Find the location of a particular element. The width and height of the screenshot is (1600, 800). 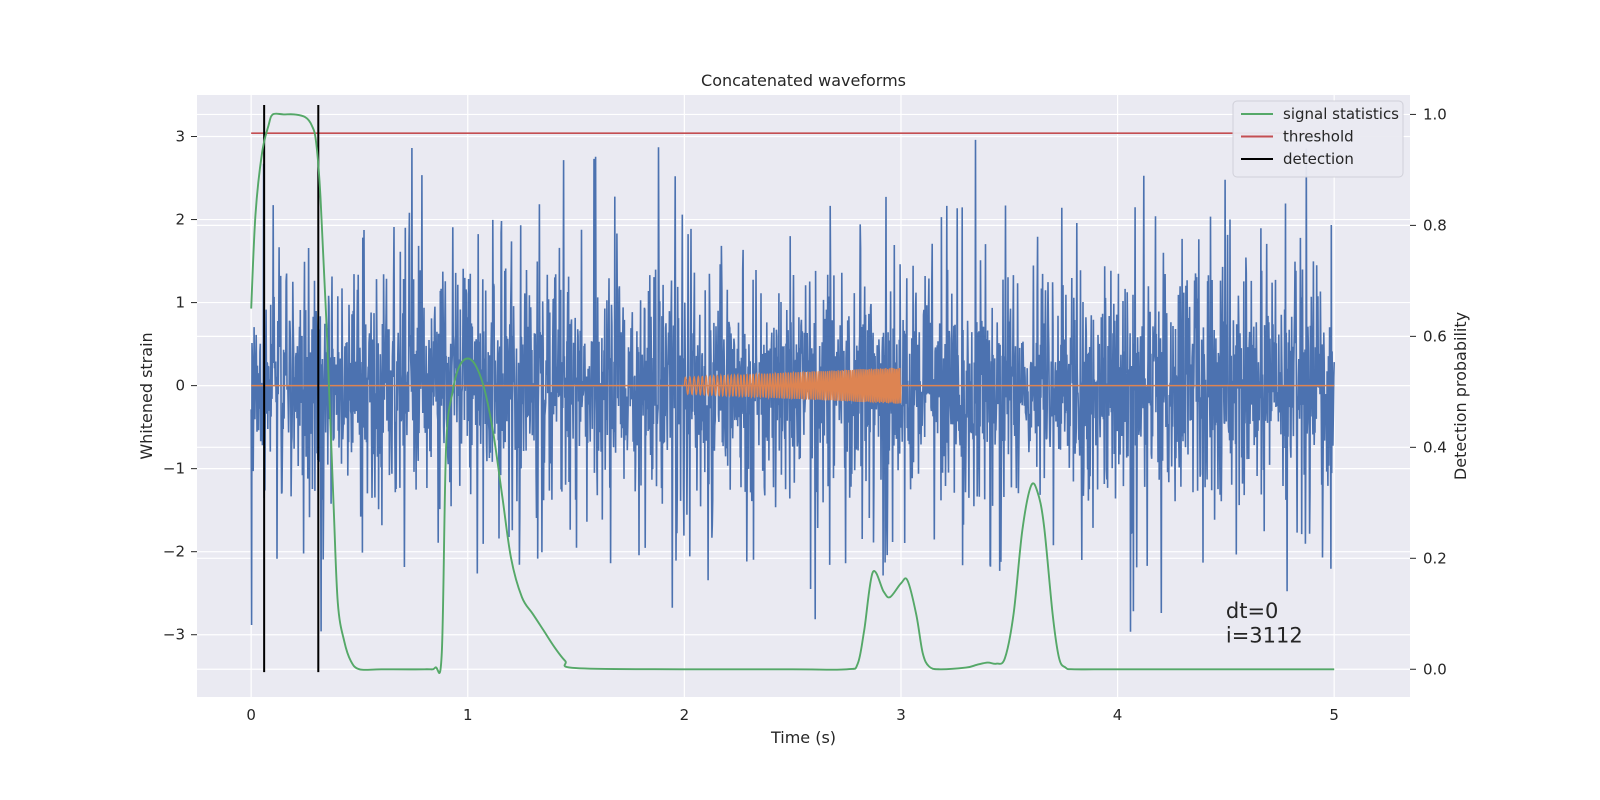

x-tick-label: 5 is located at coordinates (1334, 715).